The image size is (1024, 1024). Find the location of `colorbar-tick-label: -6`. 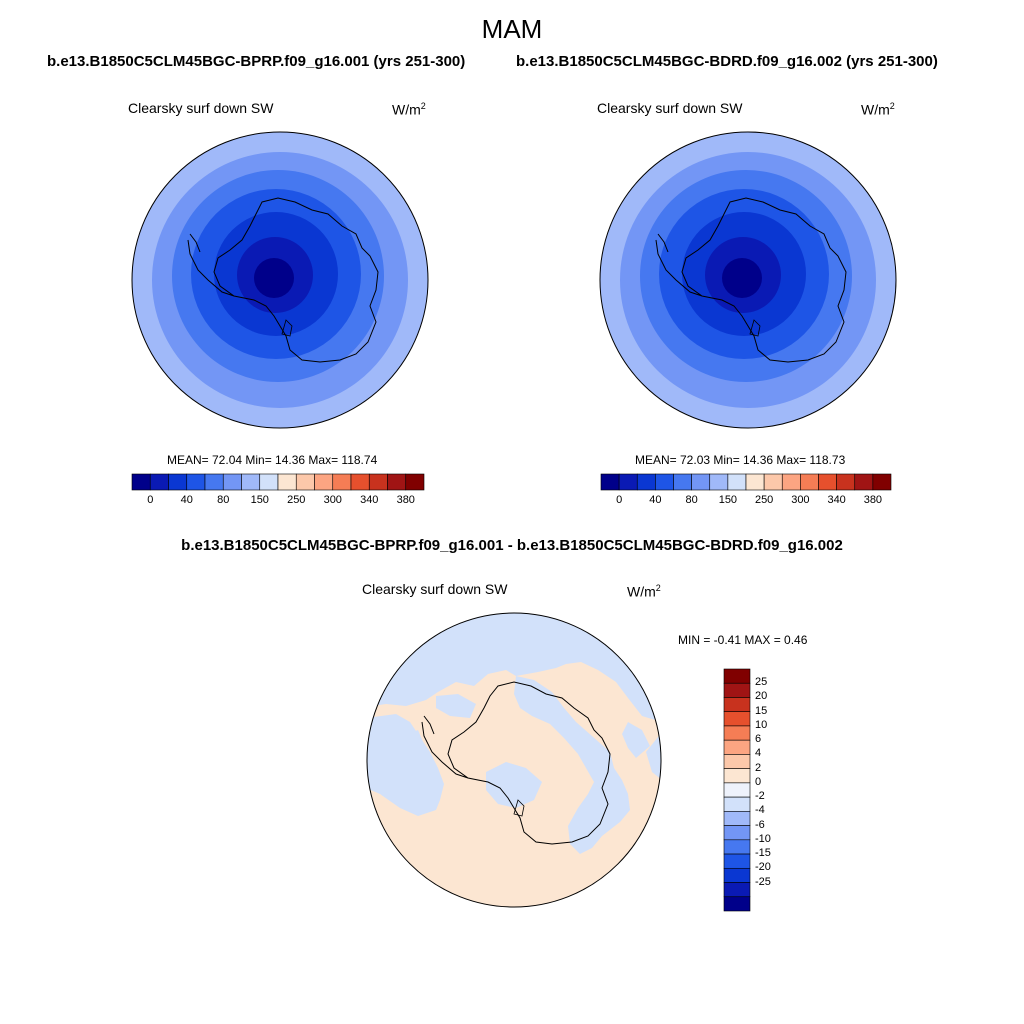

colorbar-tick-label: -6 is located at coordinates (760, 824).